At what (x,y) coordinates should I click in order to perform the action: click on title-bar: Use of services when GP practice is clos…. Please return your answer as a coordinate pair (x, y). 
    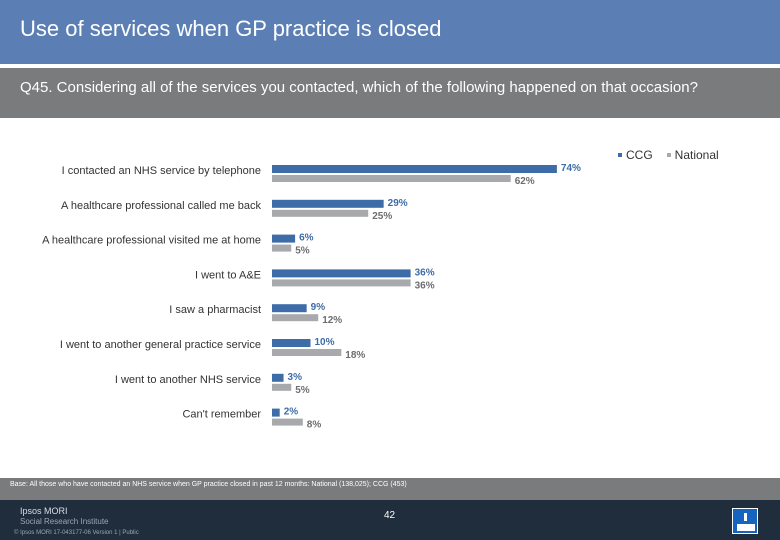
    Looking at the image, I should click on (390, 32).